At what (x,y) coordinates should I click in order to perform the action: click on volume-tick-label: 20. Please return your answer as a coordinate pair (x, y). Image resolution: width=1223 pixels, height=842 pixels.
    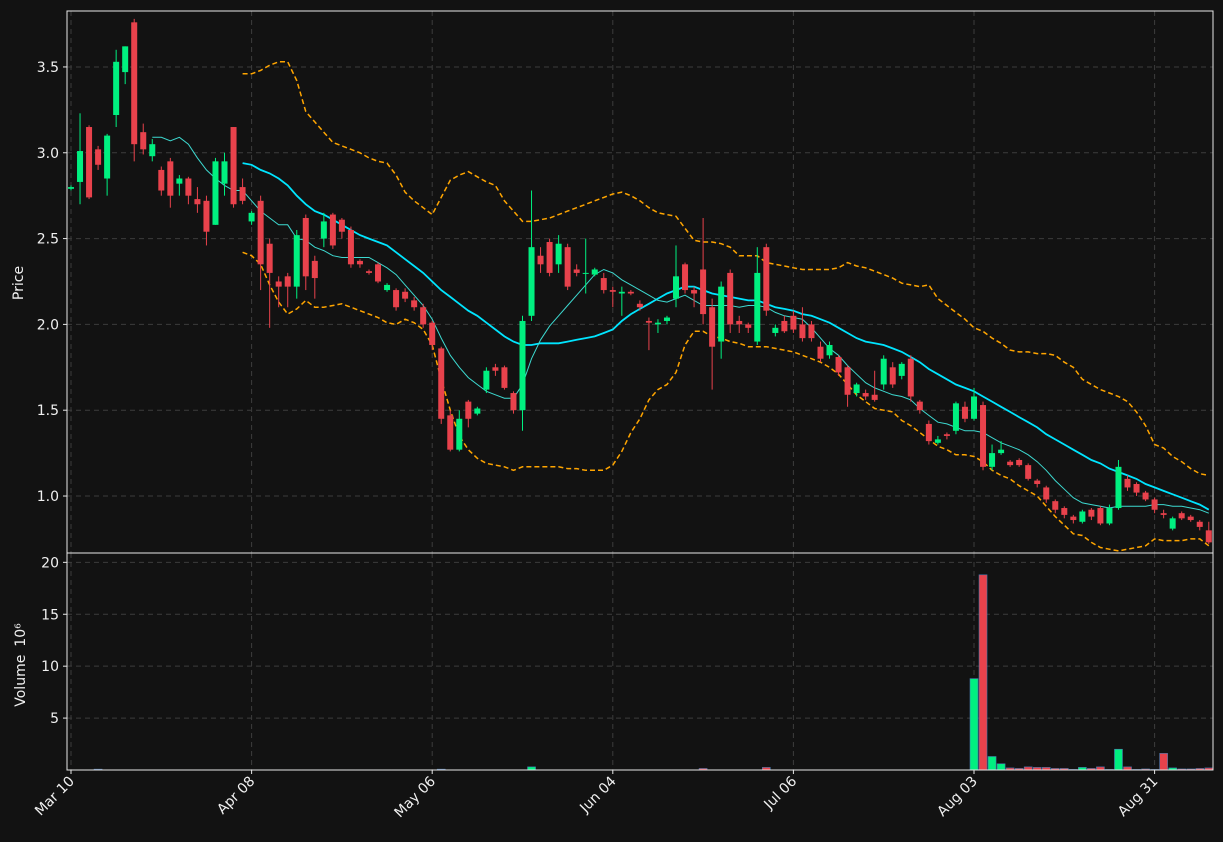
    Looking at the image, I should click on (50, 563).